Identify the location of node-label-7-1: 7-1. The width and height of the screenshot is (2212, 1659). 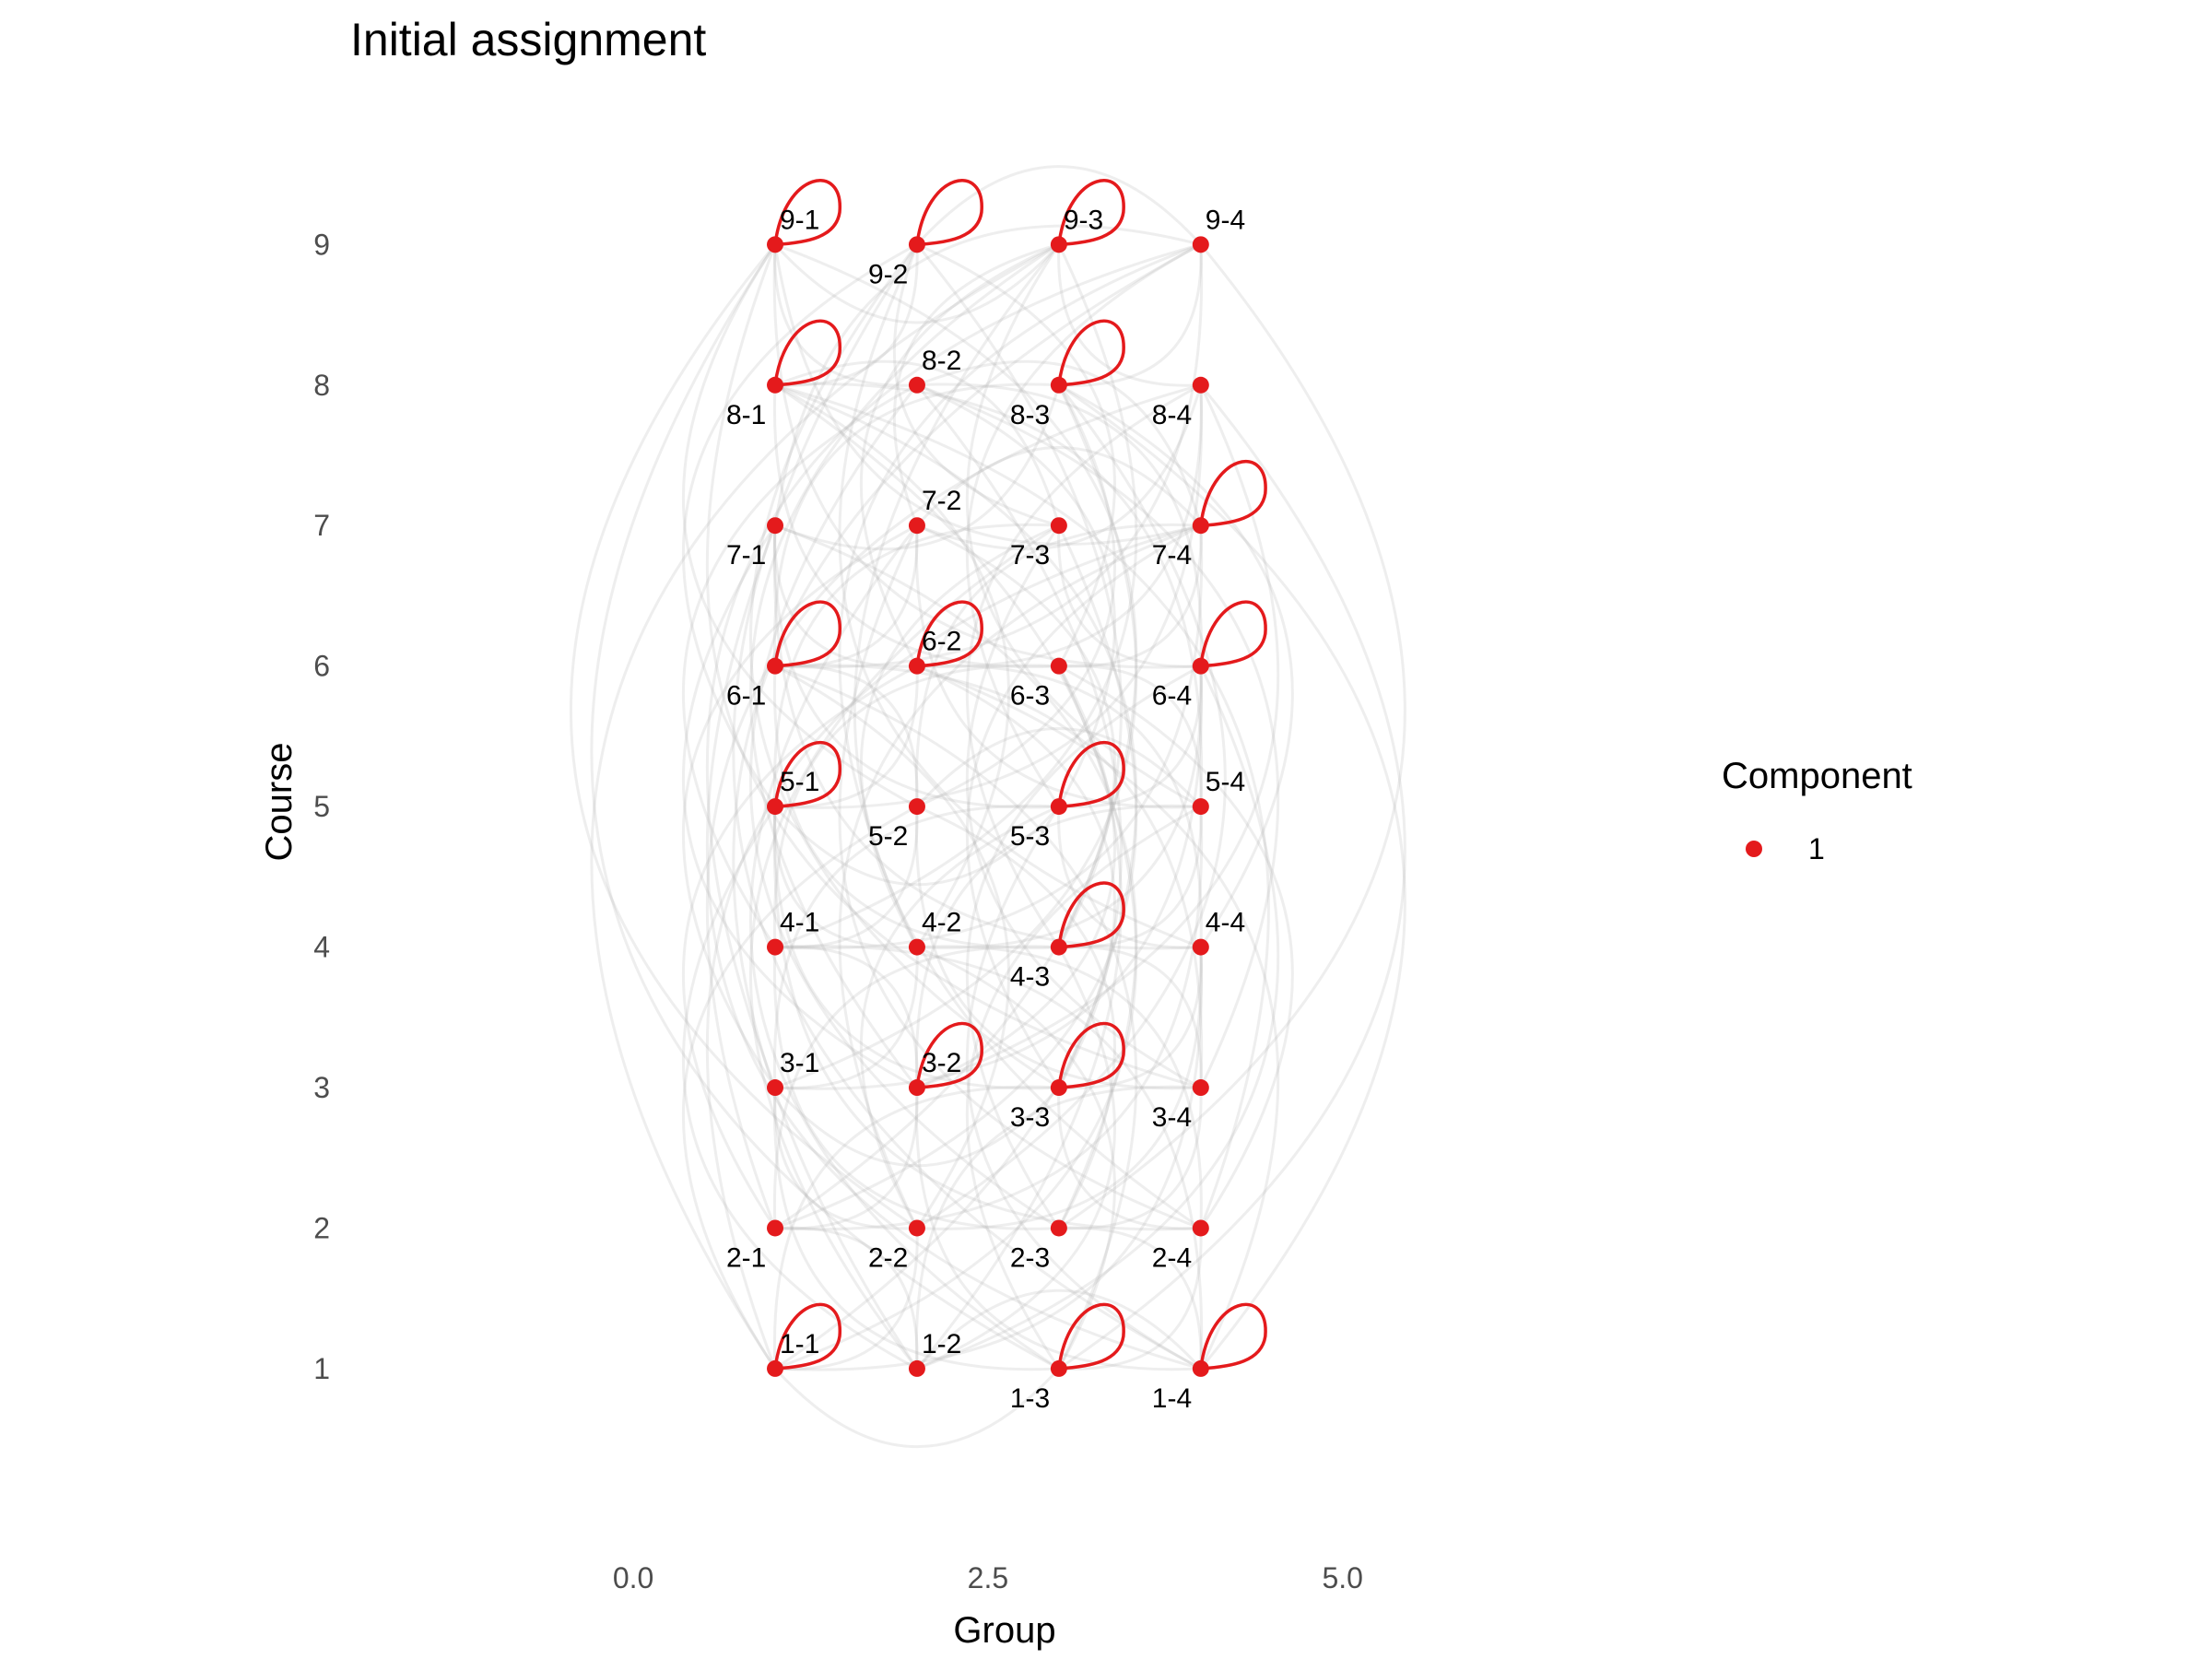
(746, 555).